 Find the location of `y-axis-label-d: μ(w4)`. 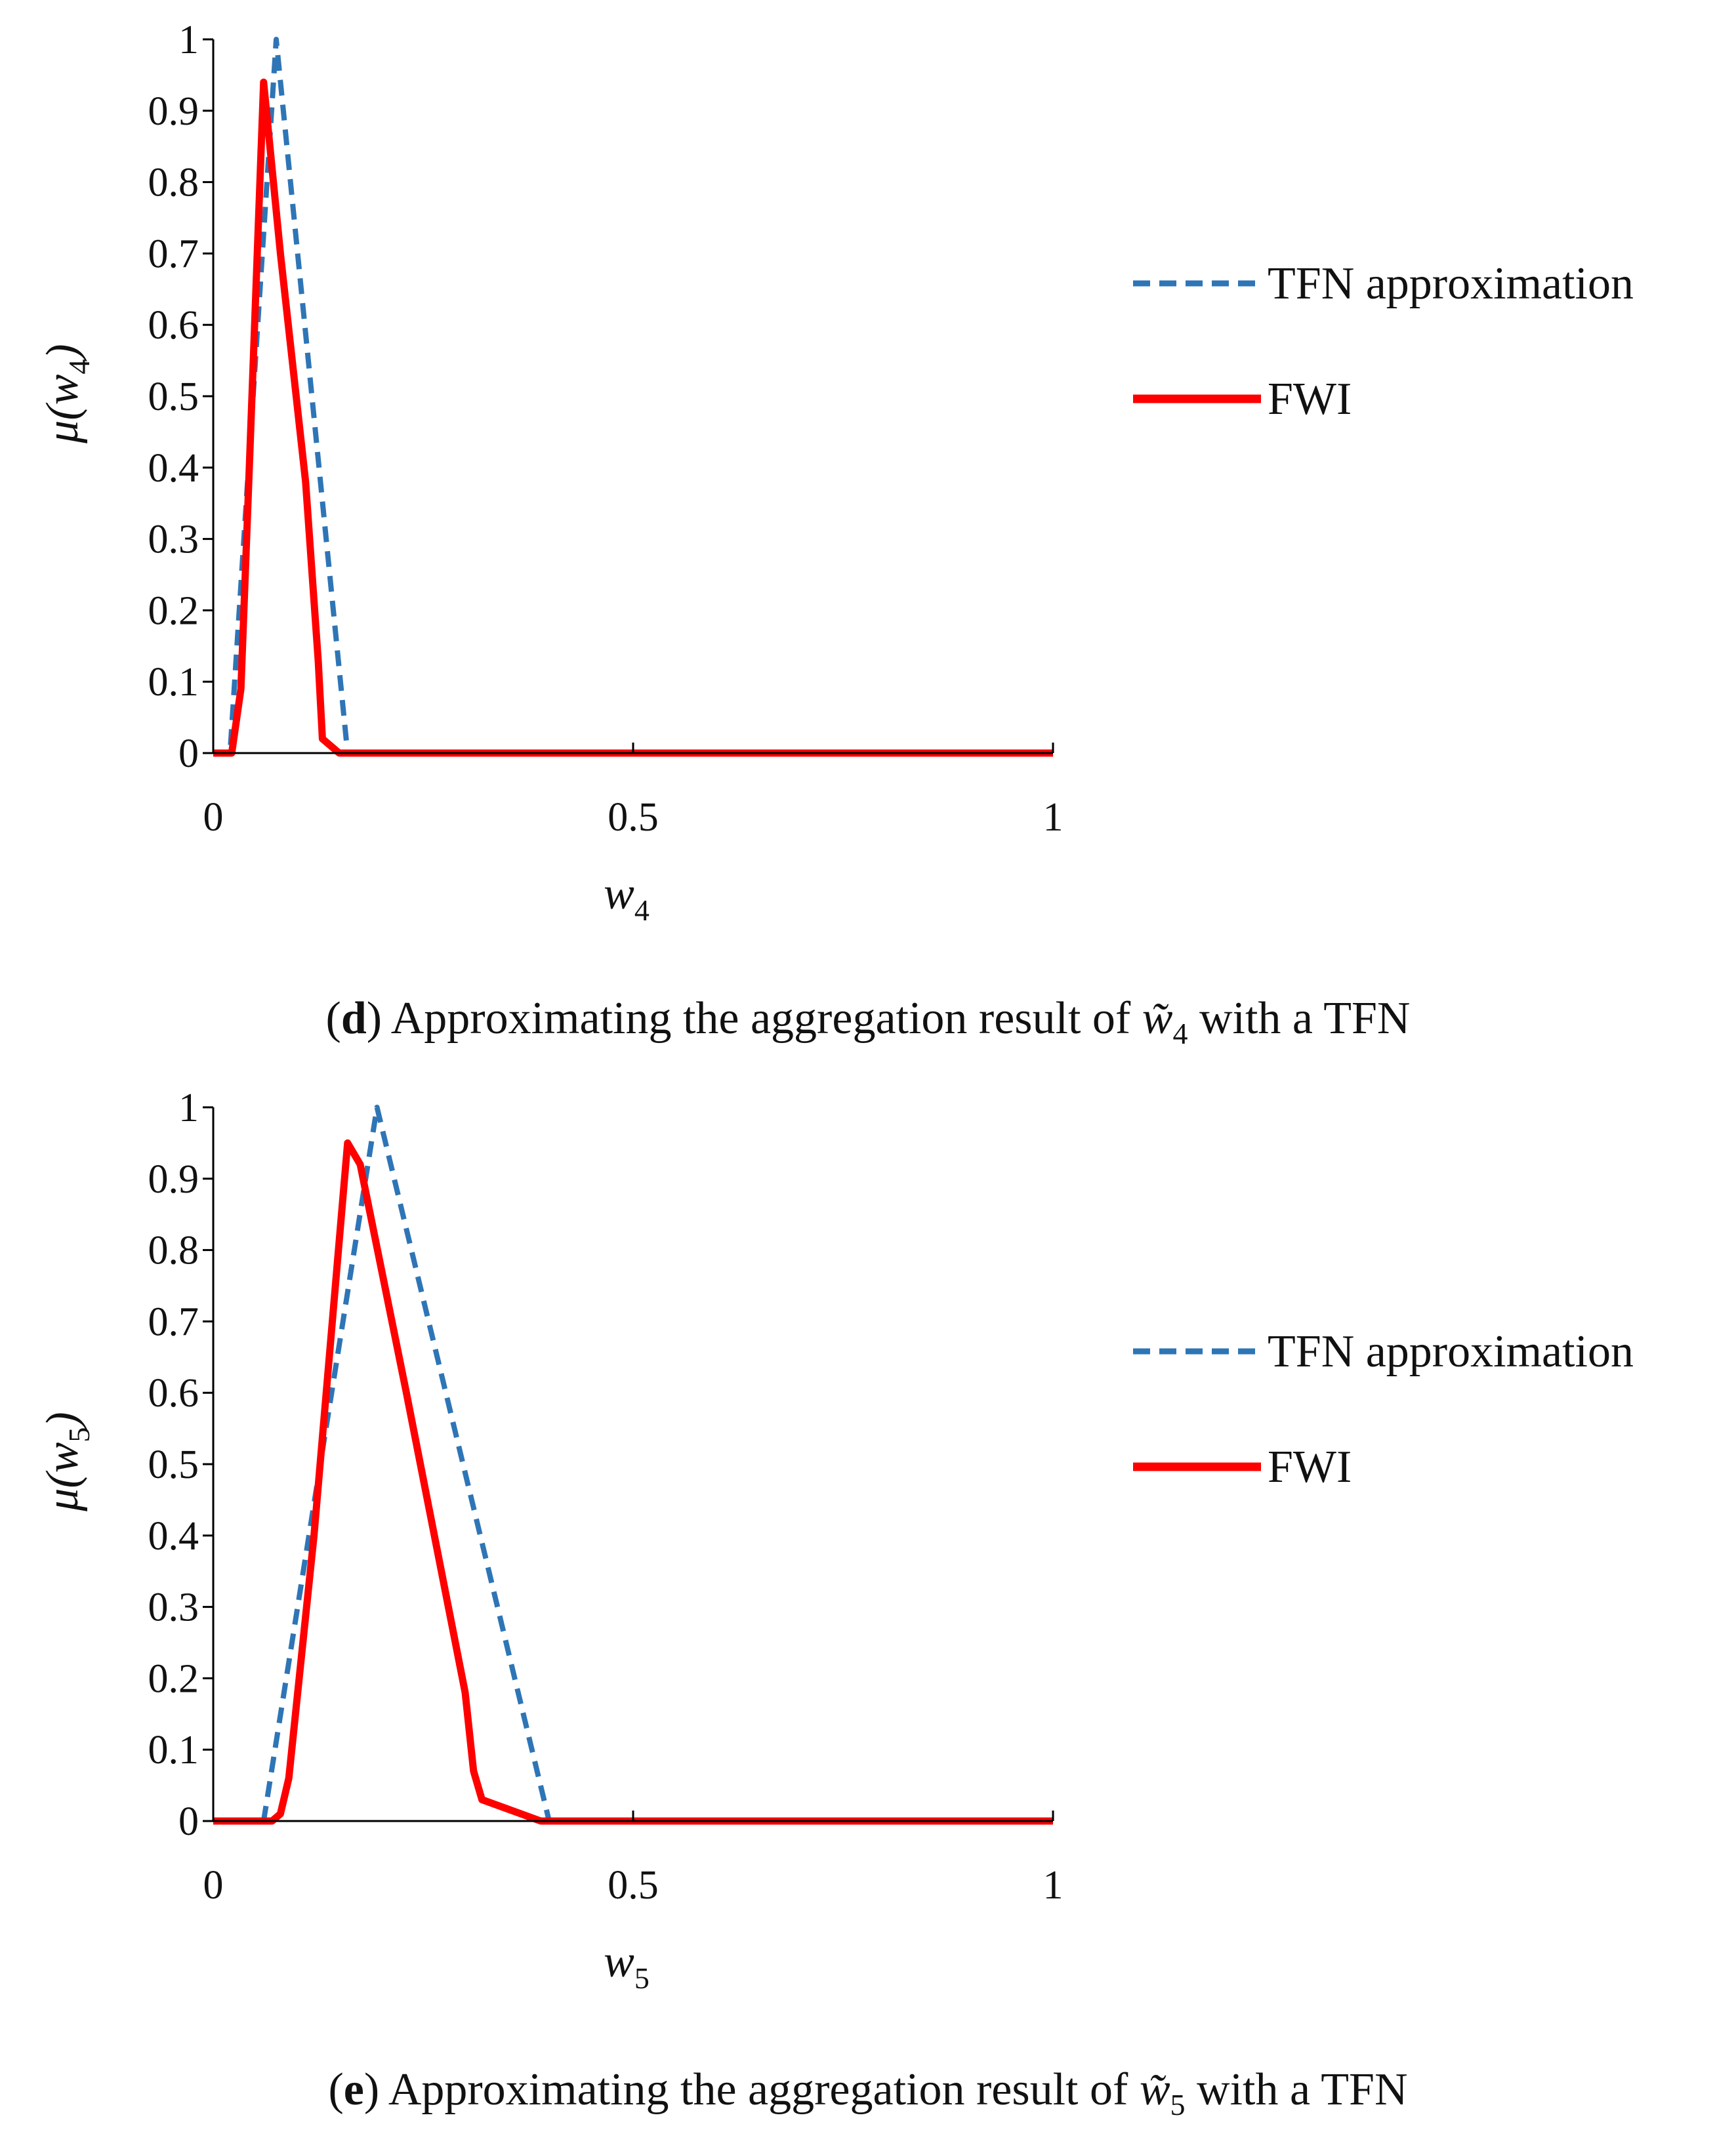

y-axis-label-d: μ(w4) is located at coordinates (66, 394).